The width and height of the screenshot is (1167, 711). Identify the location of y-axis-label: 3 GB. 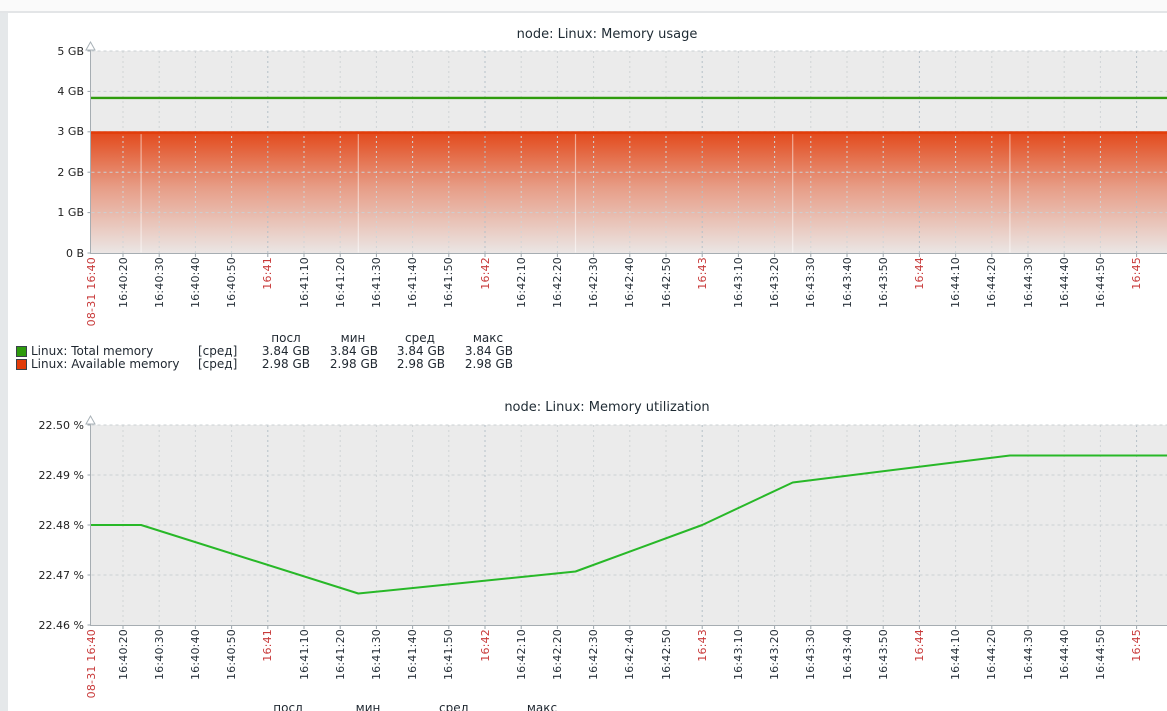
(70, 132).